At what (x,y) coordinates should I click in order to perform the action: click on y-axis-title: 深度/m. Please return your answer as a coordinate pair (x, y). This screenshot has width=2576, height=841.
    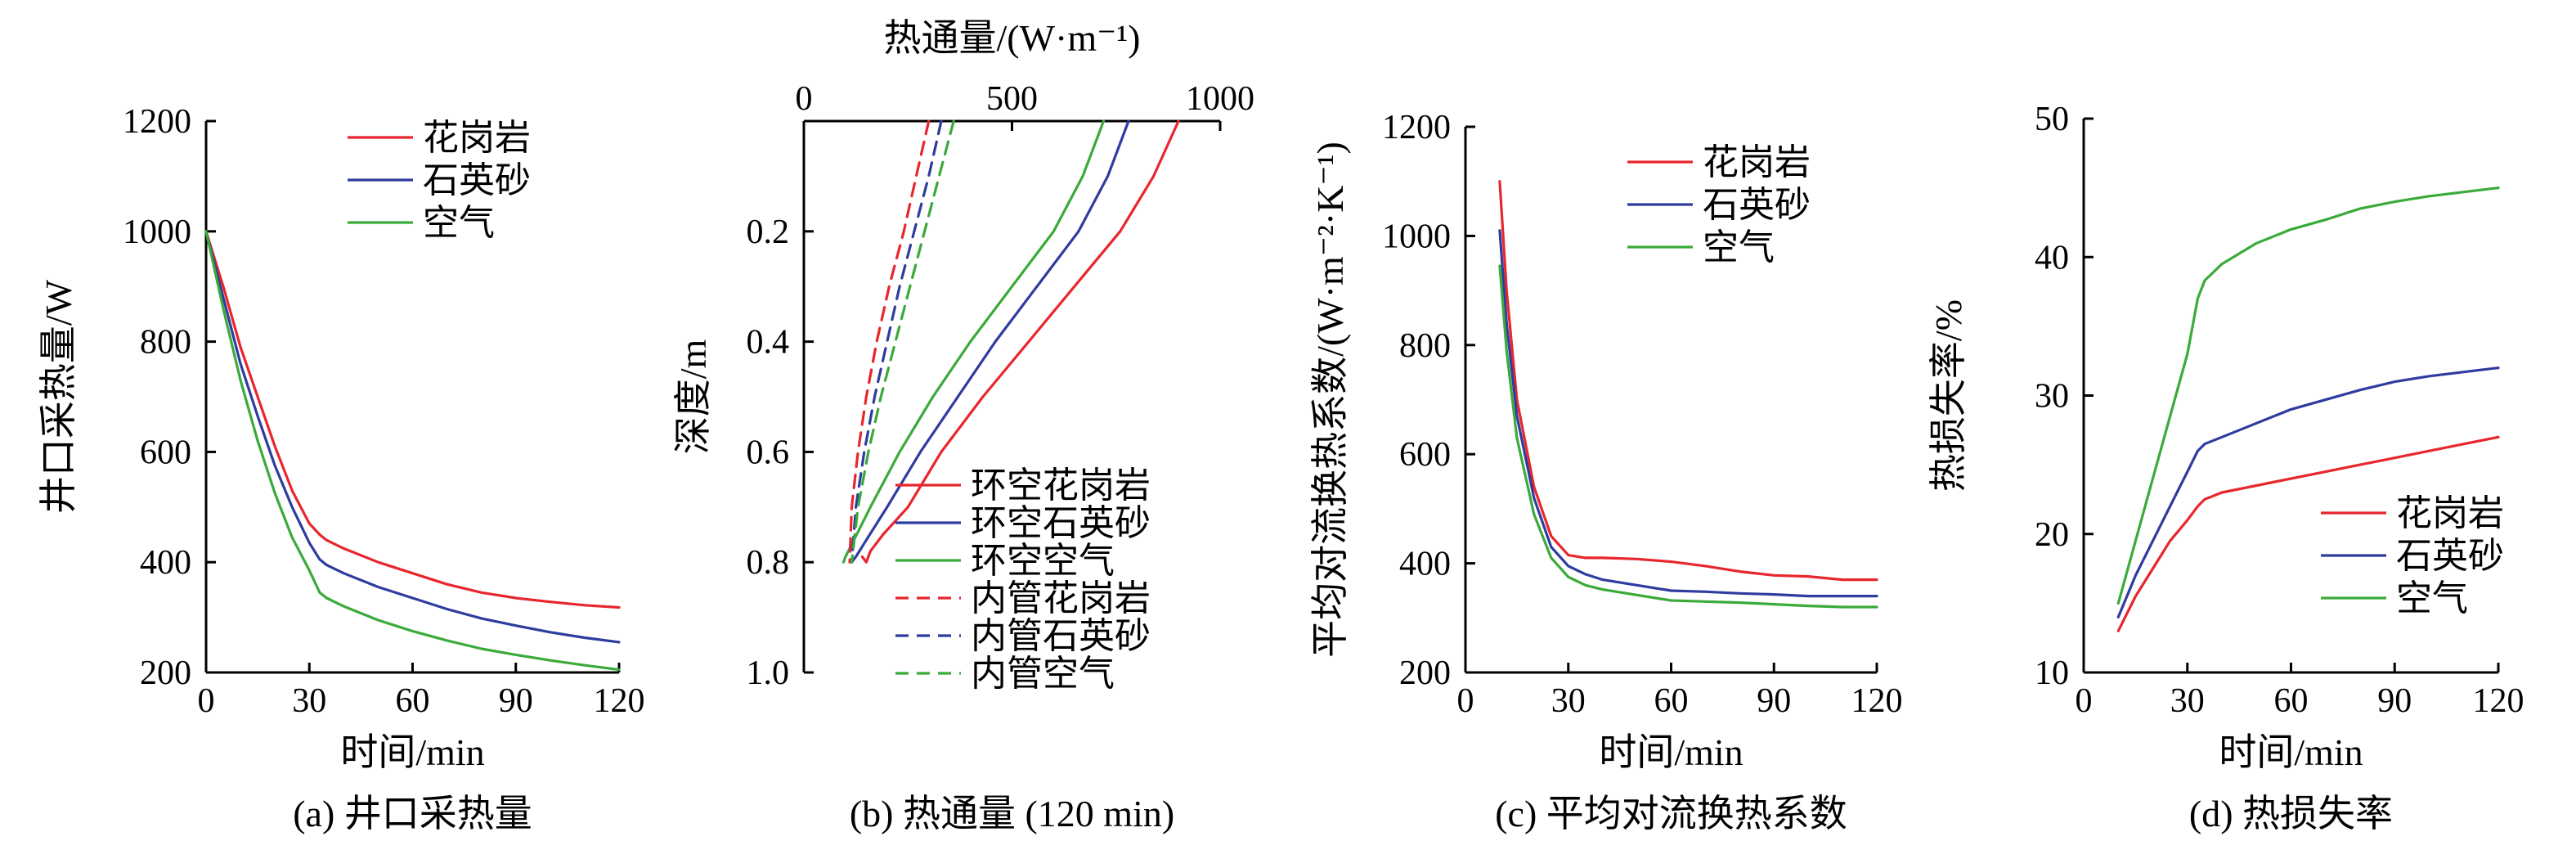
    Looking at the image, I should click on (693, 397).